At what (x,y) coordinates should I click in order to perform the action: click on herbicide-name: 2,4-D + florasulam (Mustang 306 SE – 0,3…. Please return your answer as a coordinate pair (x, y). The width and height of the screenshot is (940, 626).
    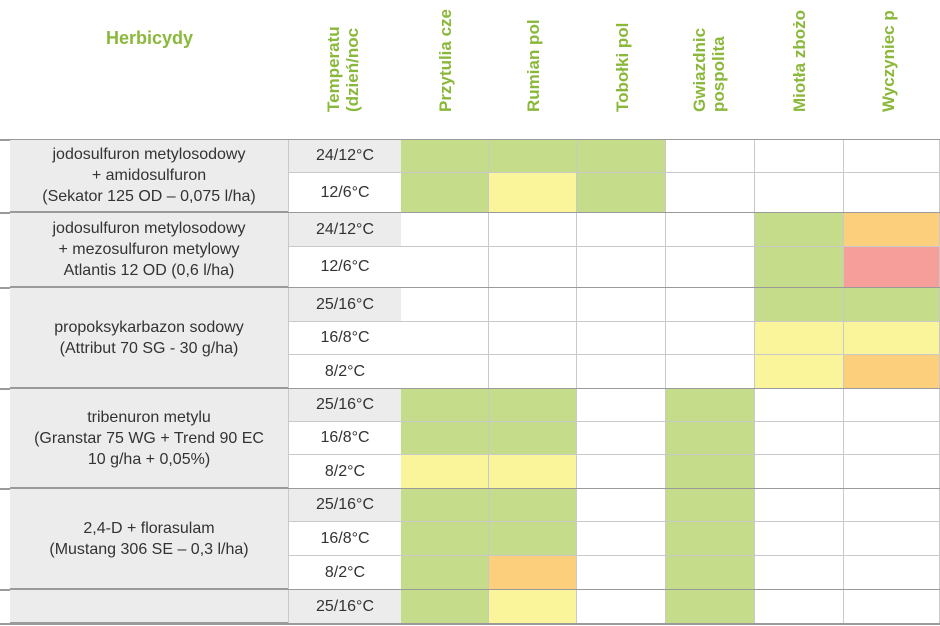
    Looking at the image, I should click on (149, 539).